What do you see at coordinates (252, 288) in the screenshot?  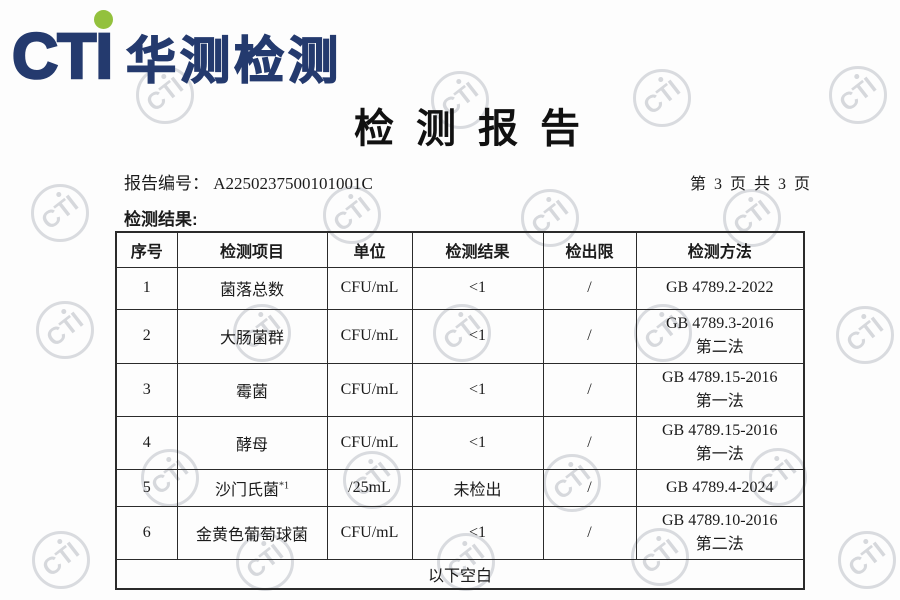 I see `cell-item: 菌落总数` at bounding box center [252, 288].